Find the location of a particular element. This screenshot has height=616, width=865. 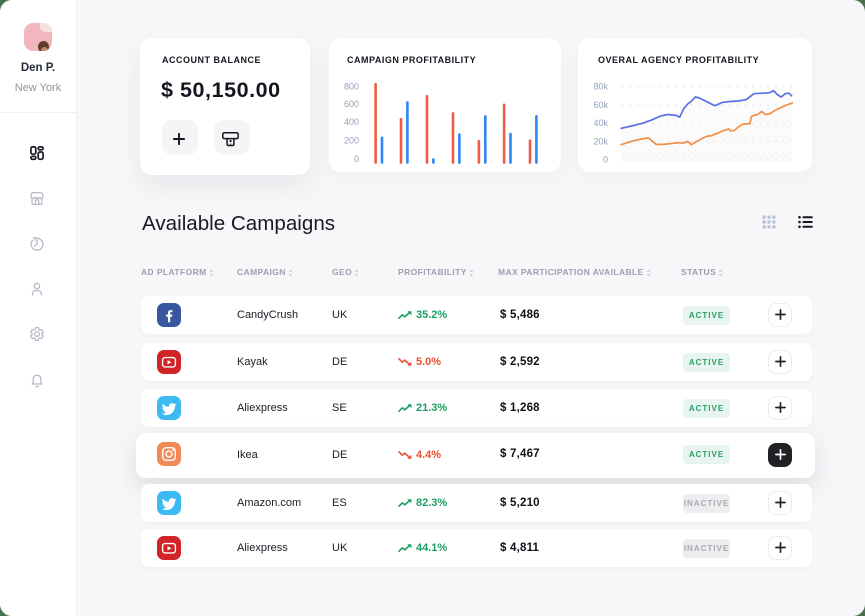

svg-text: 200 is located at coordinates (351, 141).